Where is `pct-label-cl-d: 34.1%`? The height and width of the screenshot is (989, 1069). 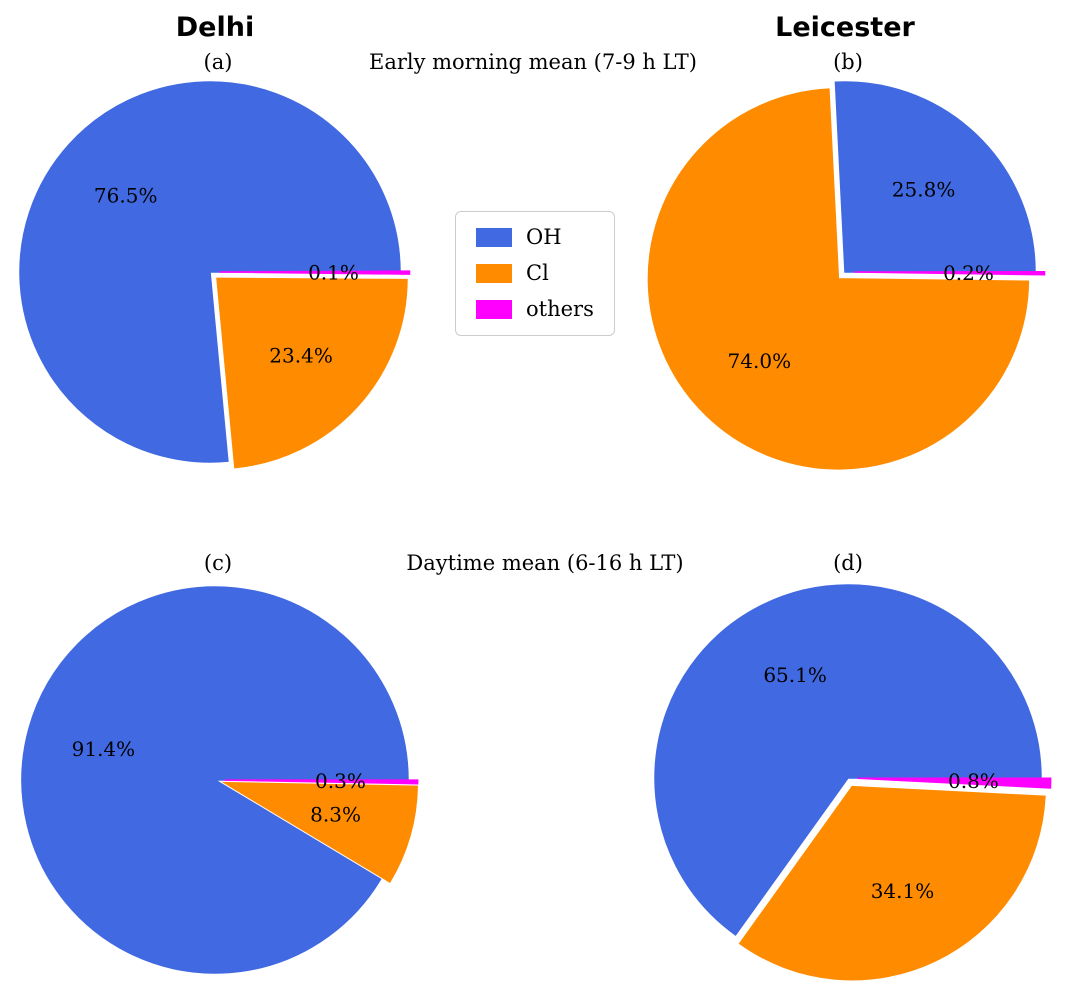 pct-label-cl-d: 34.1% is located at coordinates (903, 891).